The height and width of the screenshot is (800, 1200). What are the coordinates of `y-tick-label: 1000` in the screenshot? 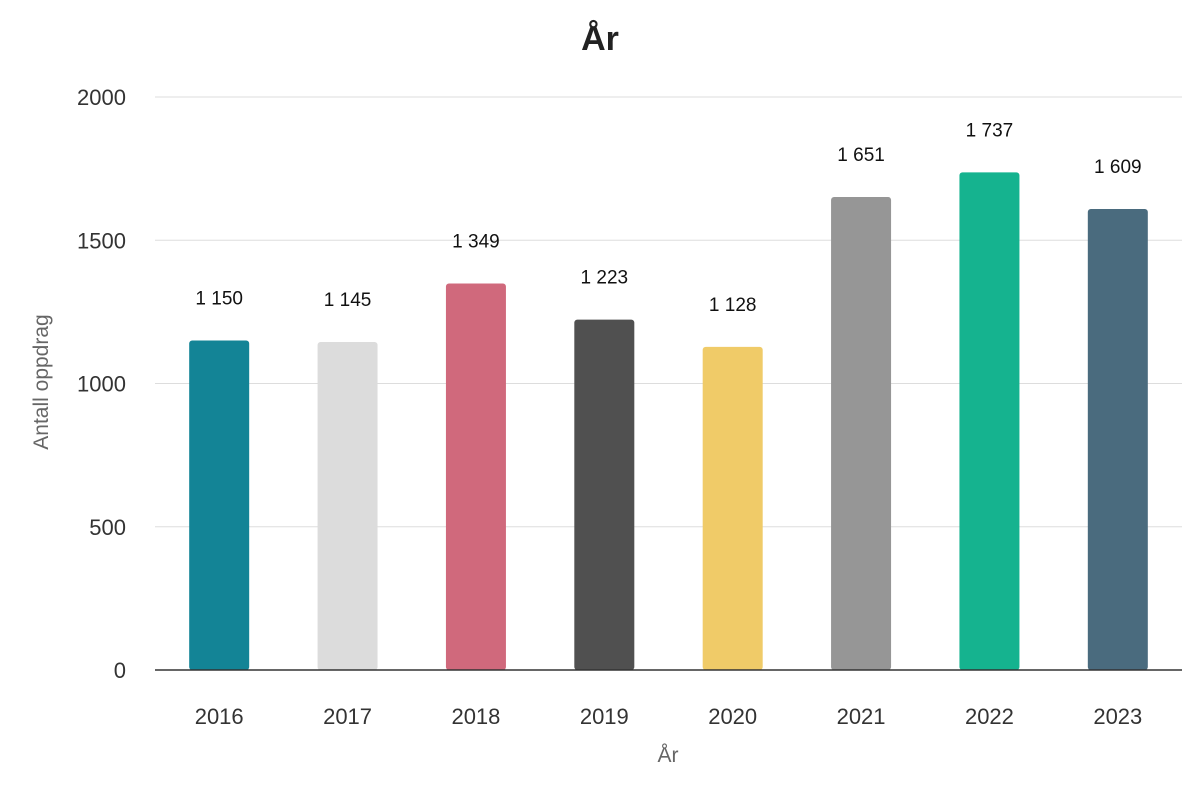 It's located at (101, 384).